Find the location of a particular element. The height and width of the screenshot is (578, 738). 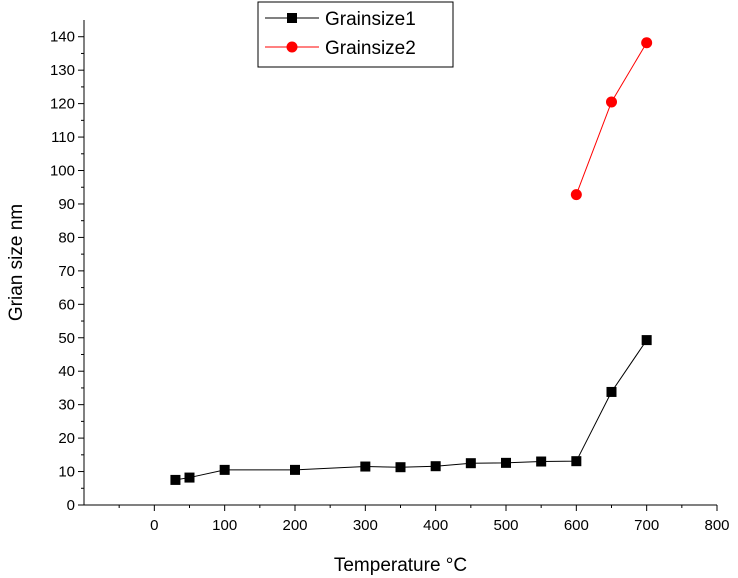

y-tick-label: 140 is located at coordinates (62, 37).